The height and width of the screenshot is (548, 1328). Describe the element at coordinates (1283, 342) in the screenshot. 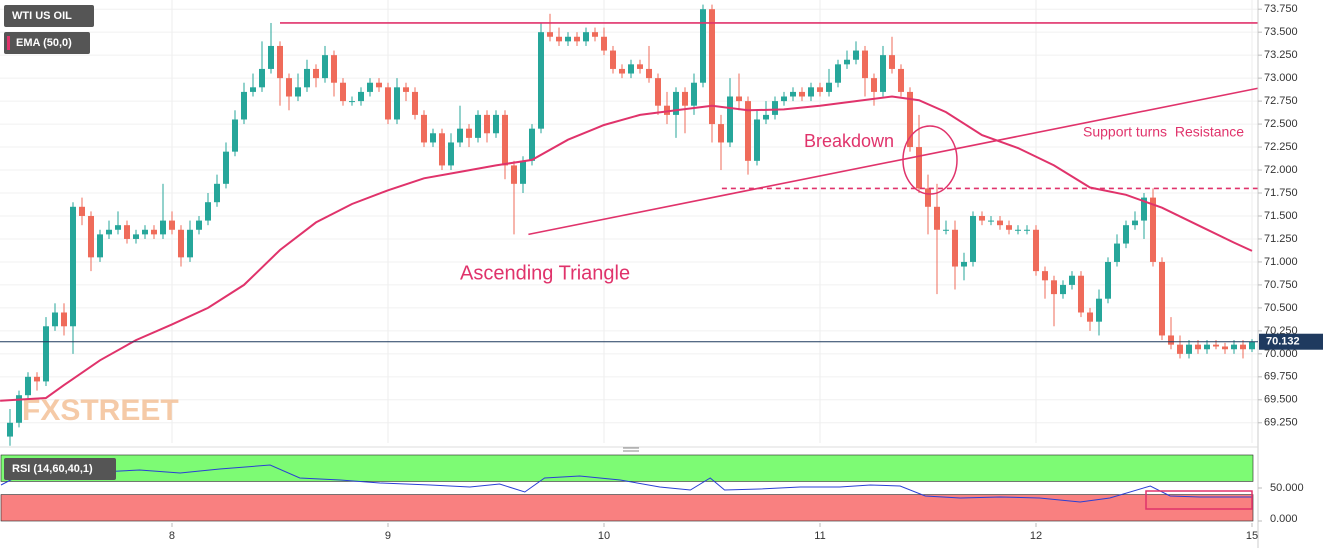

I see `last-price-label: 70.132` at that location.